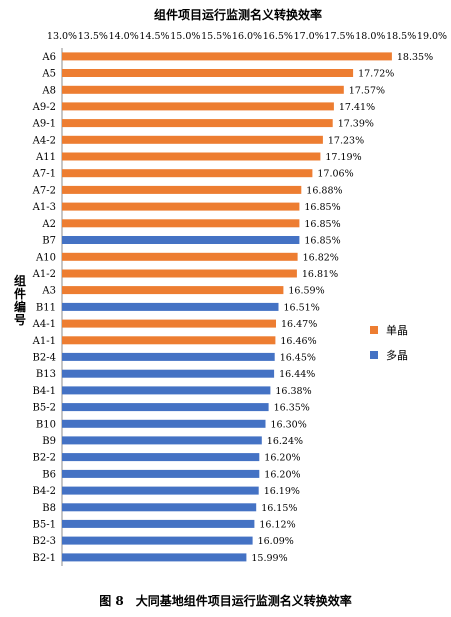 The width and height of the screenshot is (451, 617). Describe the element at coordinates (269, 558) in the screenshot. I see `value-label: 15.99%` at that location.